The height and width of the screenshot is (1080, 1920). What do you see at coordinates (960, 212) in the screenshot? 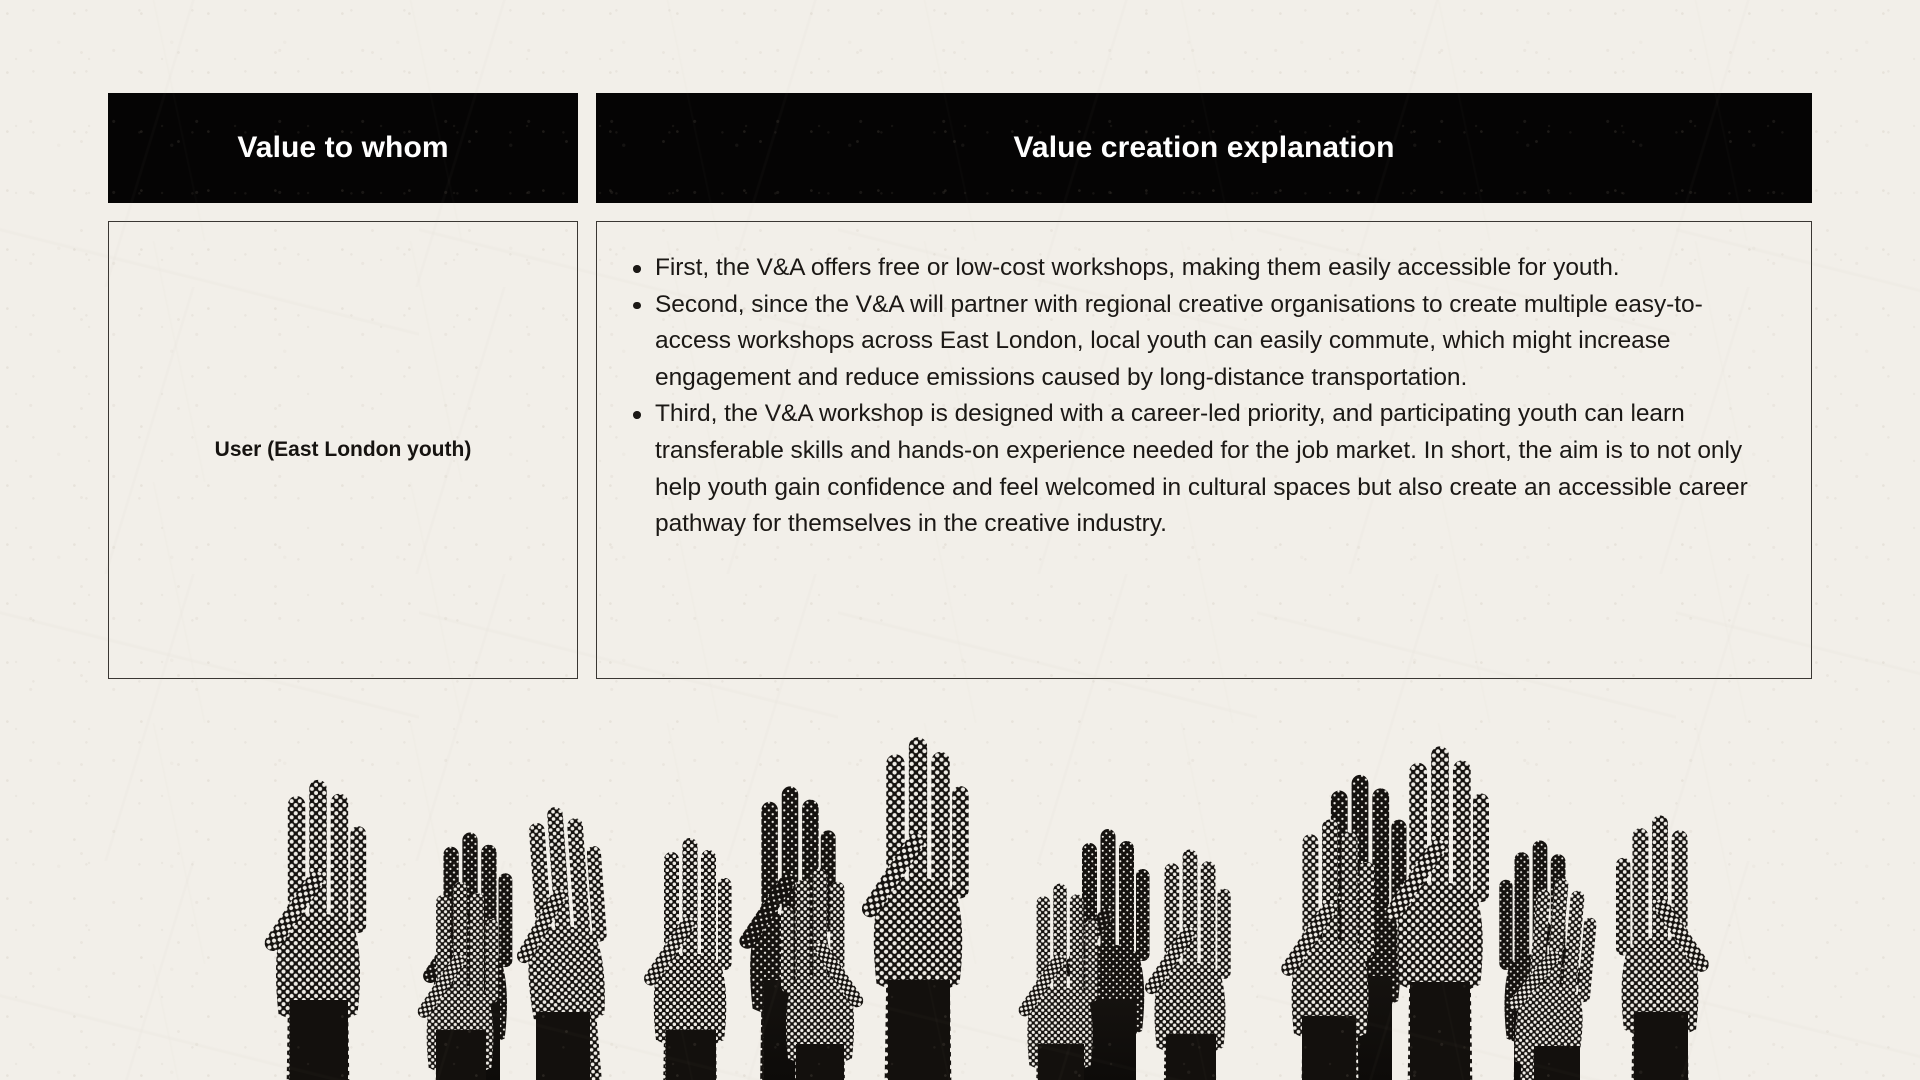
I see `row-spacer` at bounding box center [960, 212].